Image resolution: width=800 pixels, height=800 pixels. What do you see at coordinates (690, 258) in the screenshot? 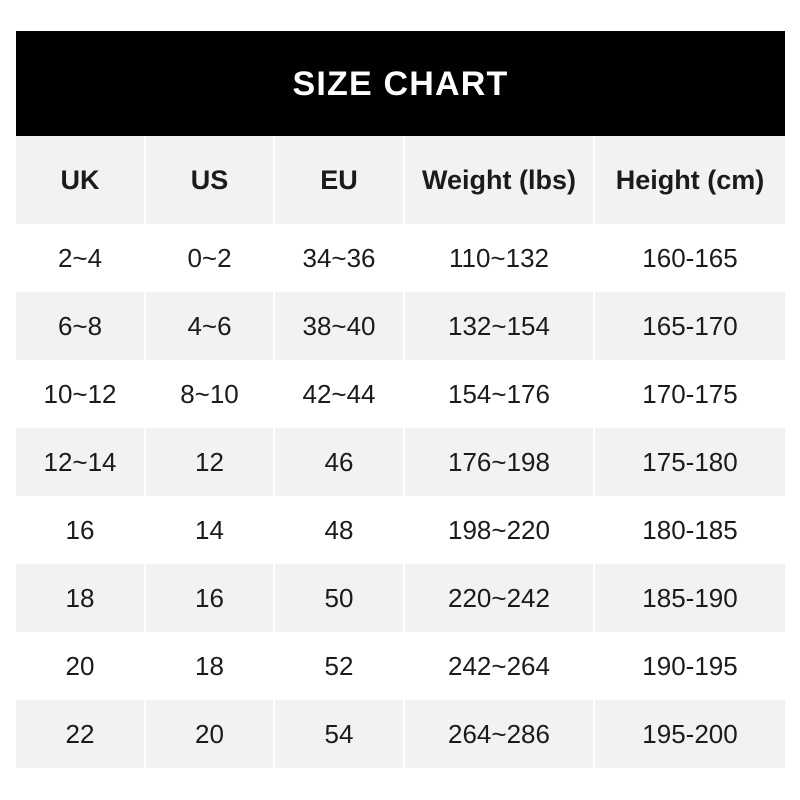
I see `cell-height: 160-165` at bounding box center [690, 258].